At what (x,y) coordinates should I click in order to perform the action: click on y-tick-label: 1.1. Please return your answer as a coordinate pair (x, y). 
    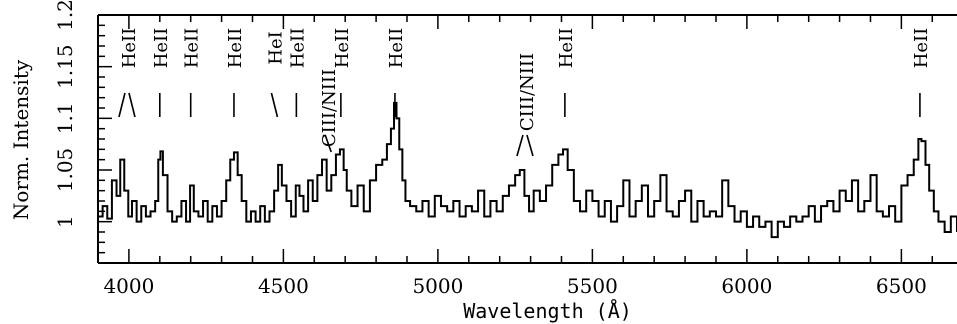
    Looking at the image, I should click on (65, 118).